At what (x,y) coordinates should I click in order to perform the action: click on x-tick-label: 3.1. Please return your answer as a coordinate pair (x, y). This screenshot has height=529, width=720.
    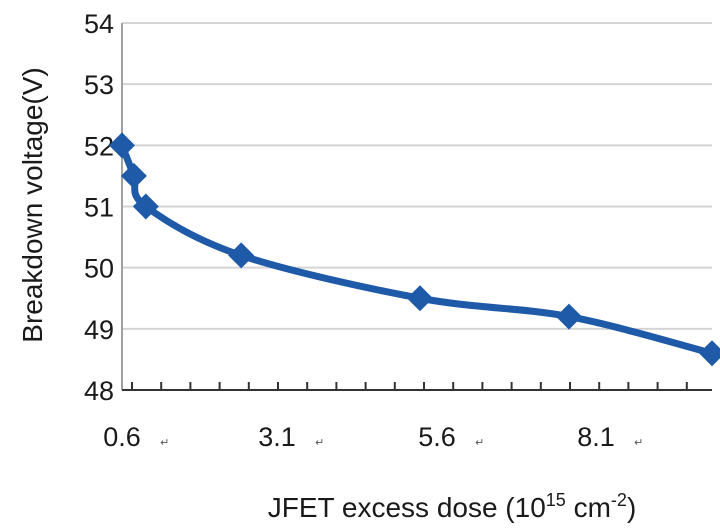
    Looking at the image, I should click on (277, 437).